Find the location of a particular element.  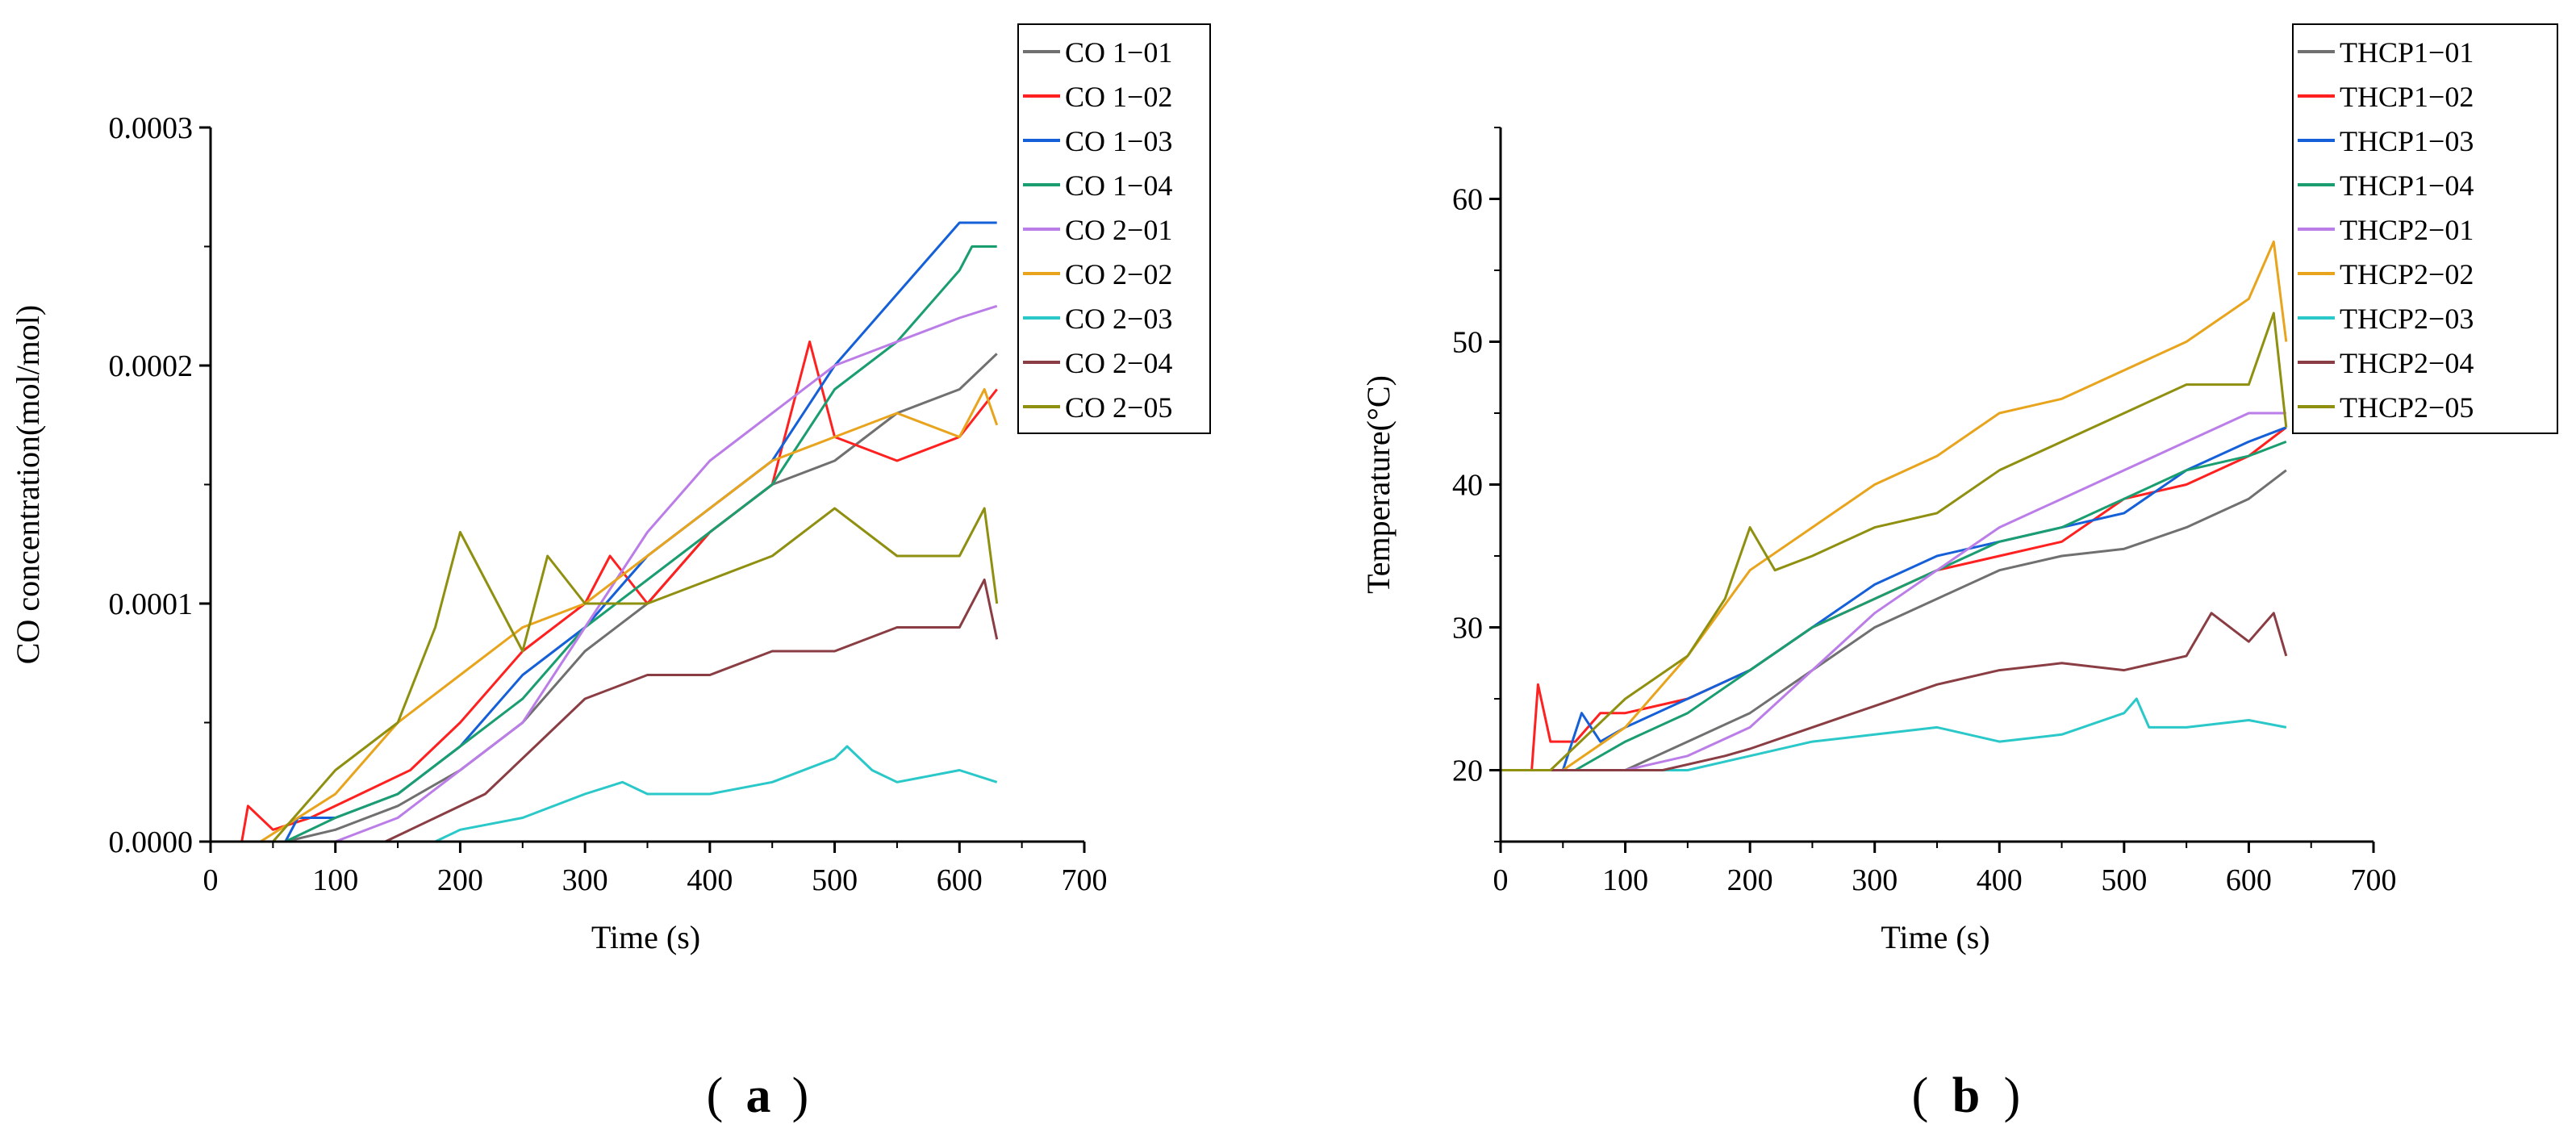

y-tick-label: 50 is located at coordinates (1467, 343).